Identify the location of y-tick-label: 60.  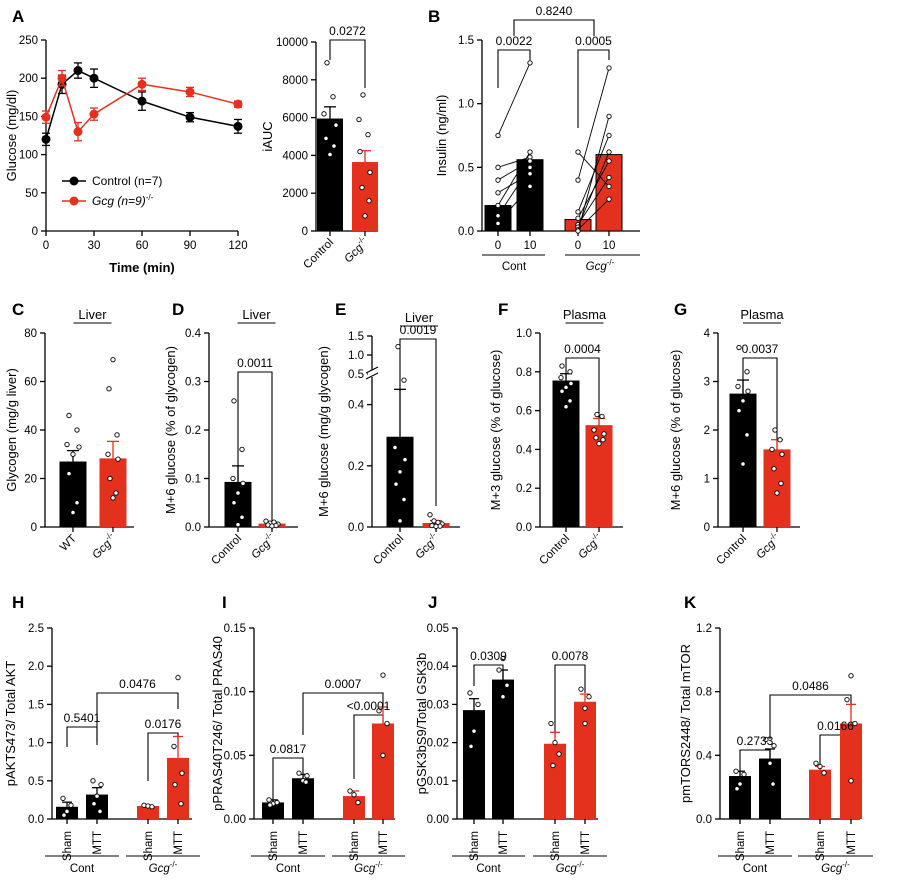
(30, 383).